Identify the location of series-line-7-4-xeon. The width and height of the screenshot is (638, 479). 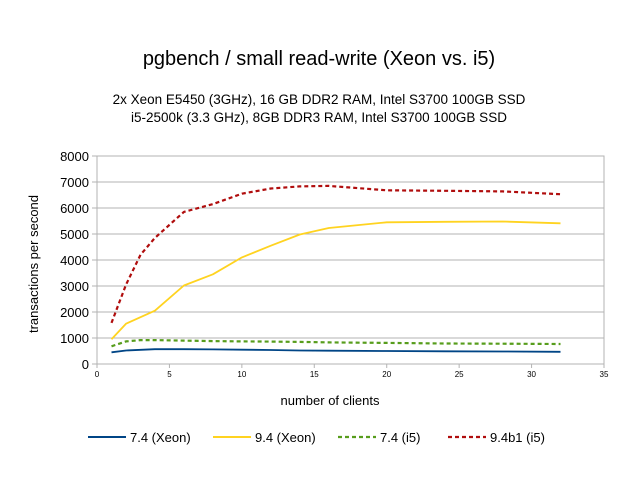
(336, 351).